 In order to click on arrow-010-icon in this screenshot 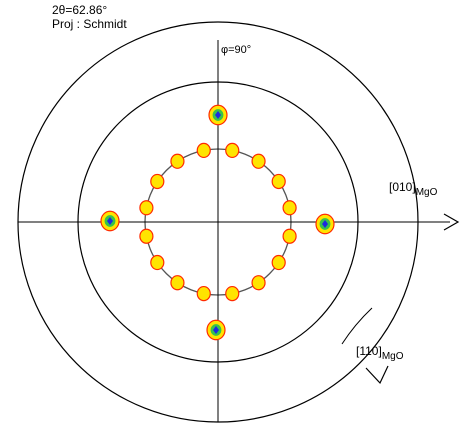, I will do `click(451, 222)`.